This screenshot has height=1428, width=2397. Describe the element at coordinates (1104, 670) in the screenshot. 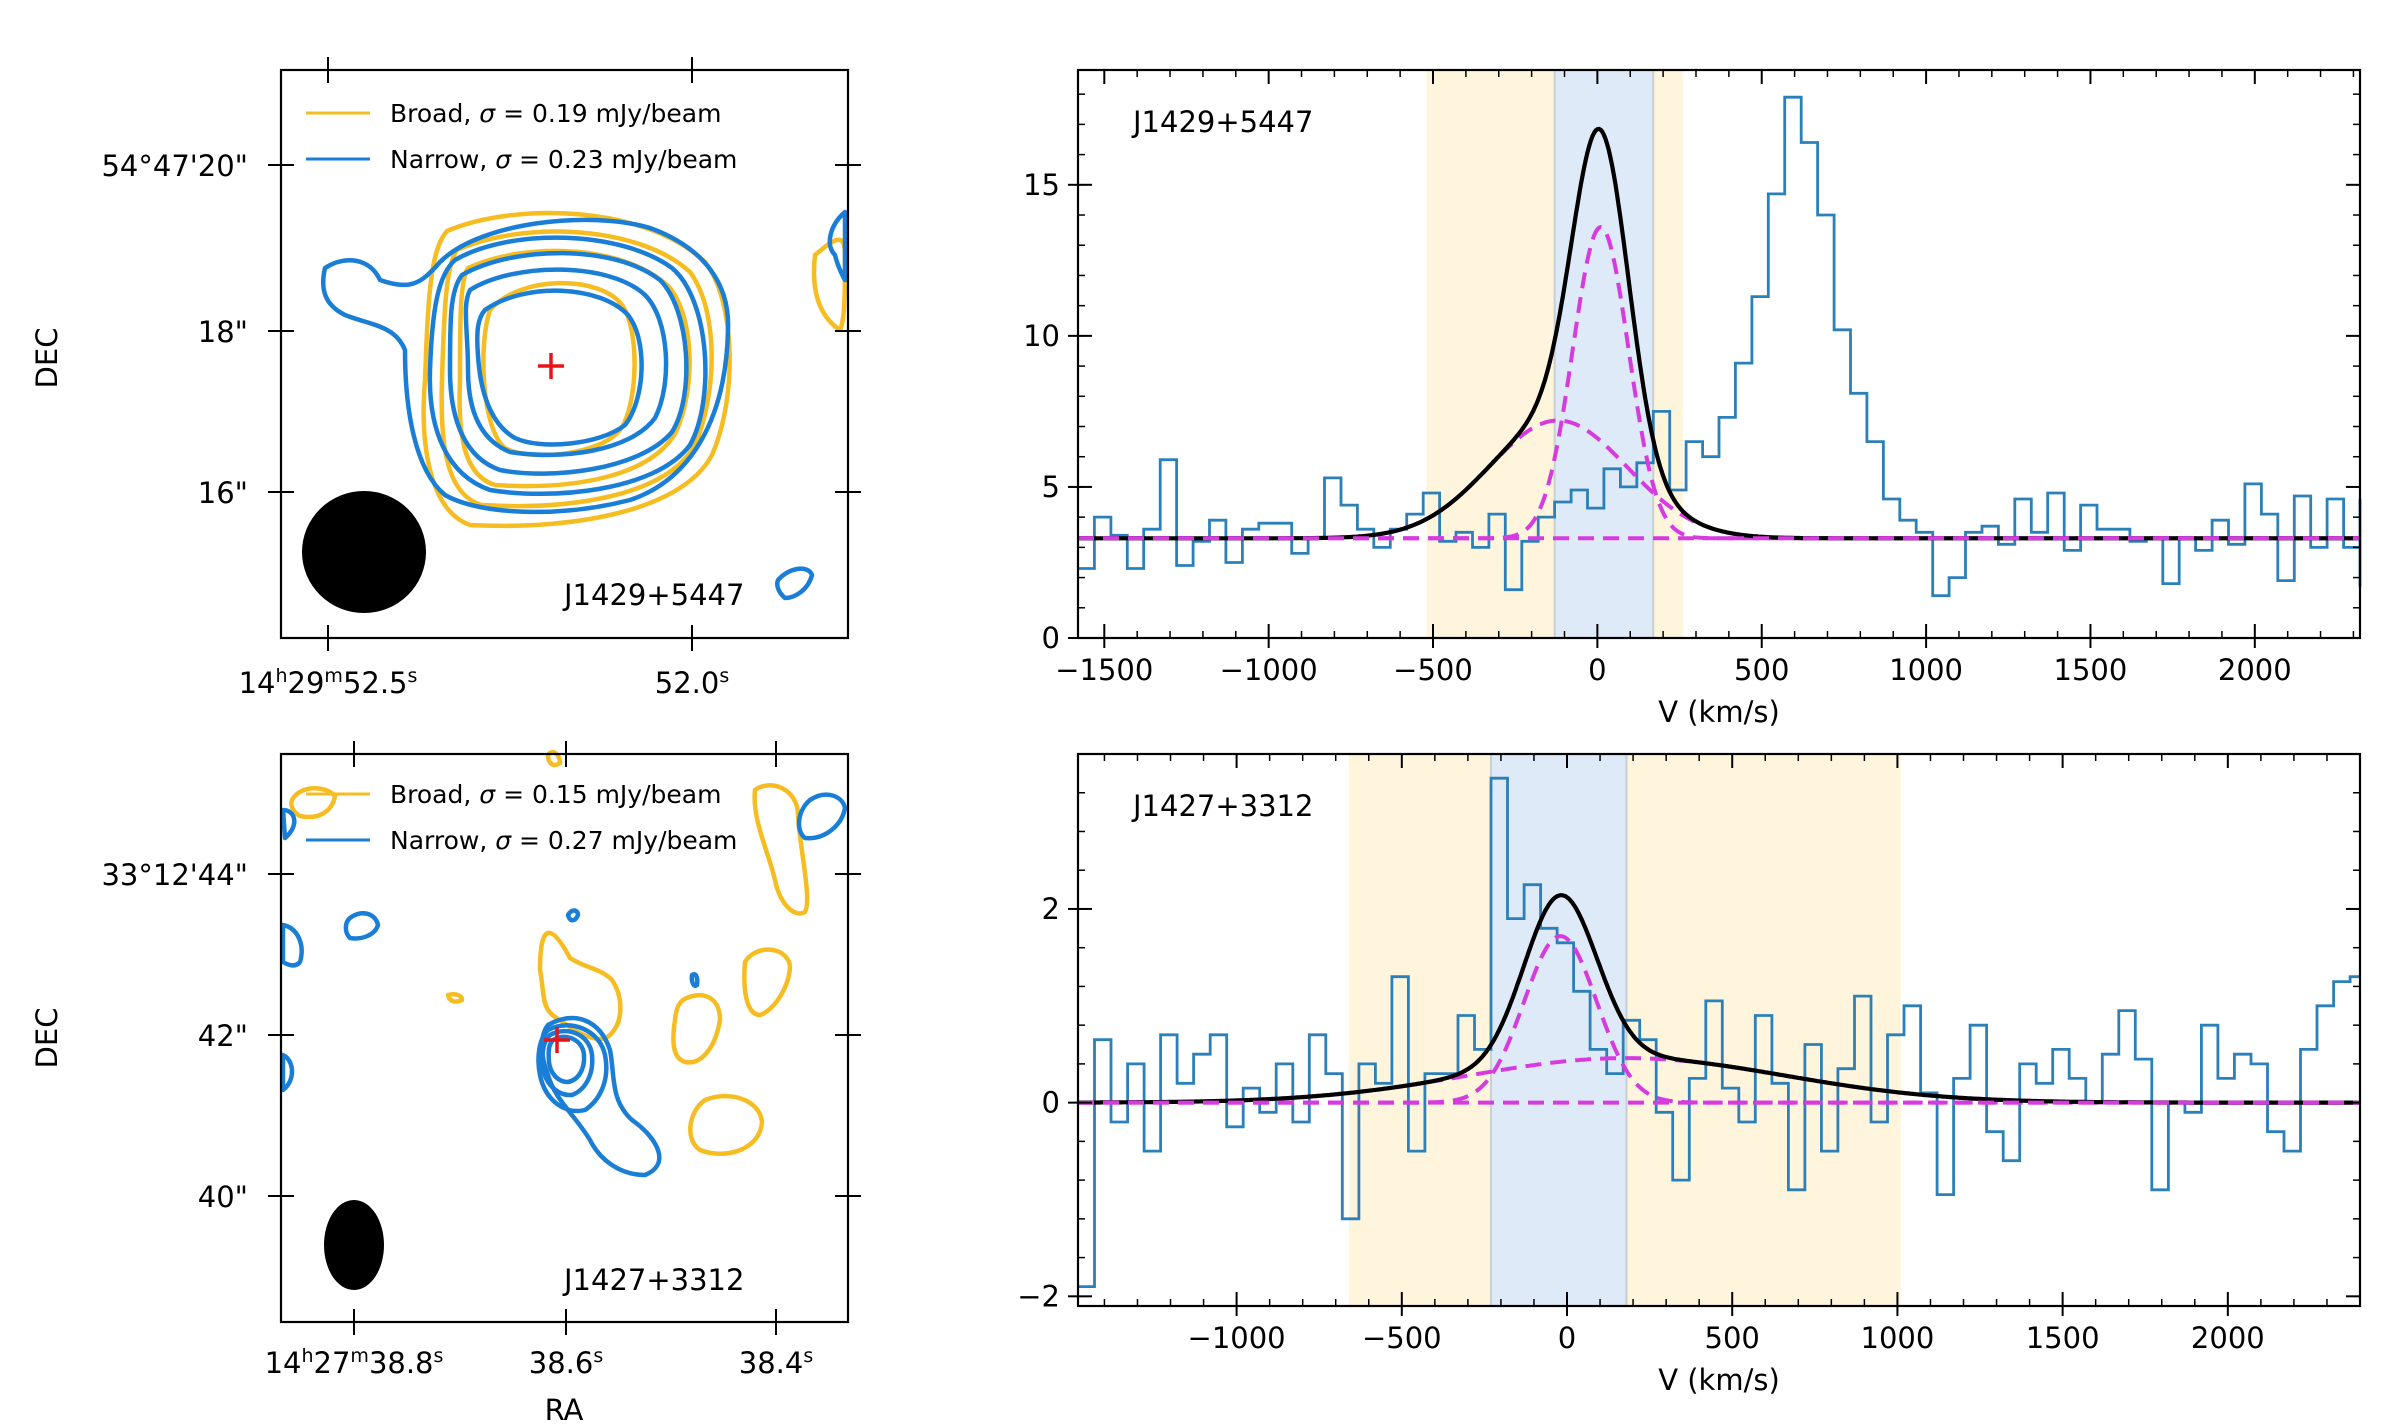

I see `x-tick-label: −1500` at that location.